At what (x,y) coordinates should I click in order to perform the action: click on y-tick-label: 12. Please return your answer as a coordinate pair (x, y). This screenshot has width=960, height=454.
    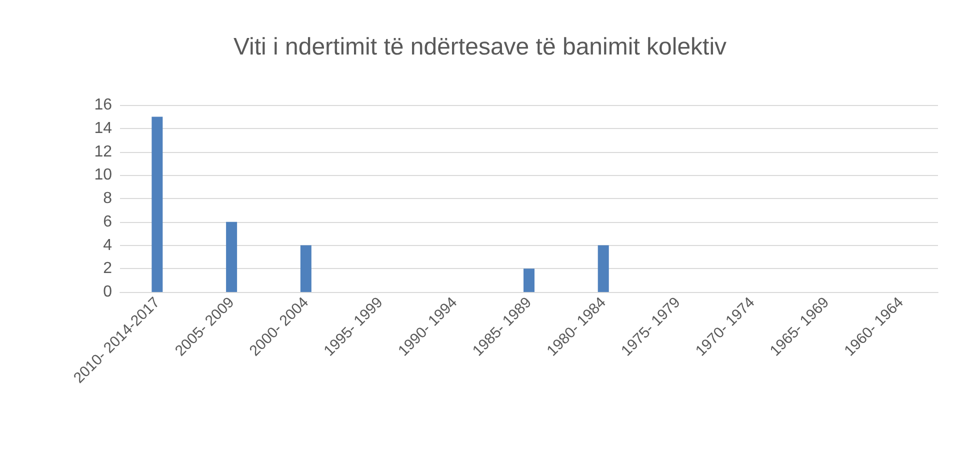
    Looking at the image, I should click on (103, 151).